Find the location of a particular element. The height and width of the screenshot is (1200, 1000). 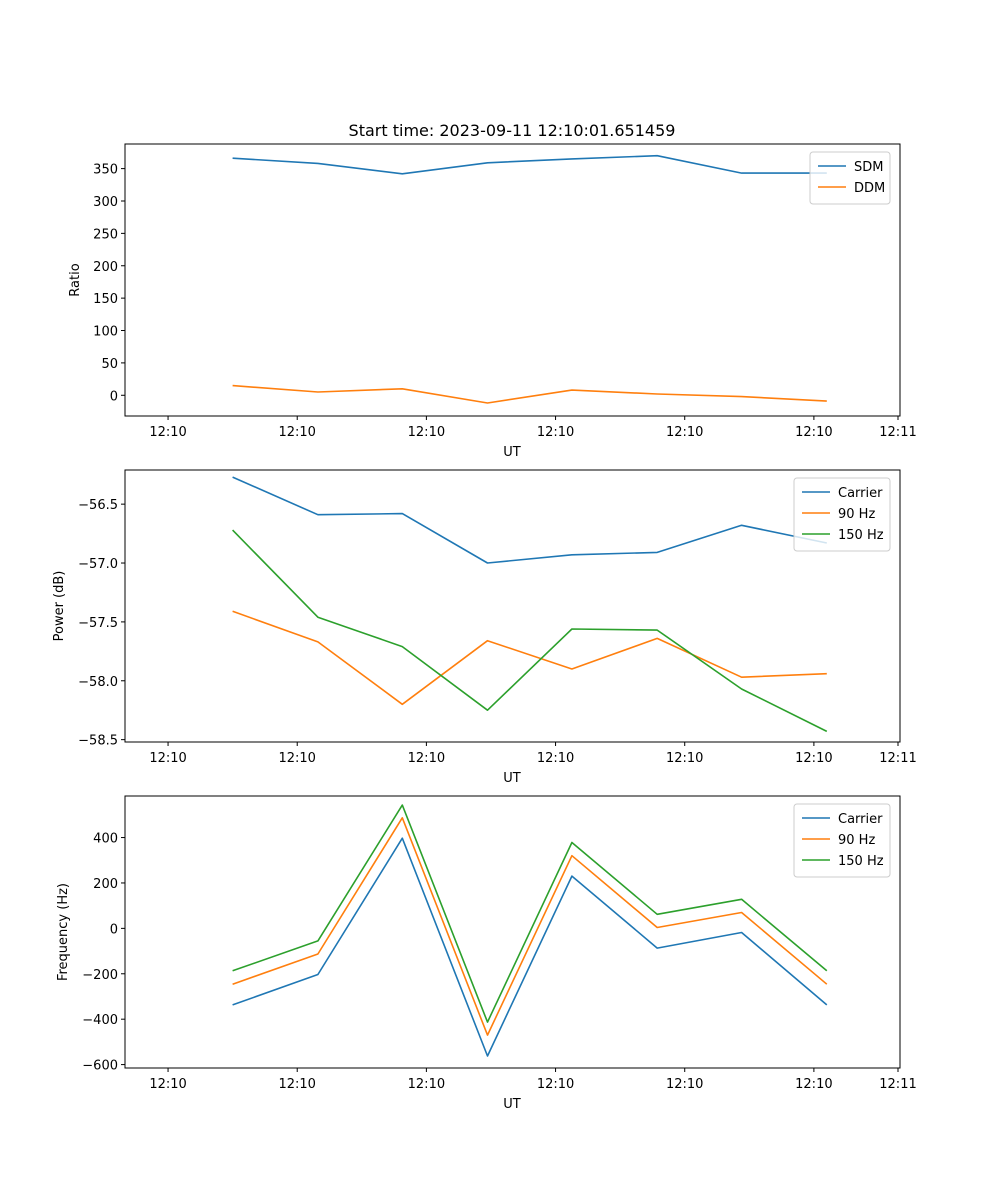

ratio-legend-label-ddm: DDM is located at coordinates (869, 188).